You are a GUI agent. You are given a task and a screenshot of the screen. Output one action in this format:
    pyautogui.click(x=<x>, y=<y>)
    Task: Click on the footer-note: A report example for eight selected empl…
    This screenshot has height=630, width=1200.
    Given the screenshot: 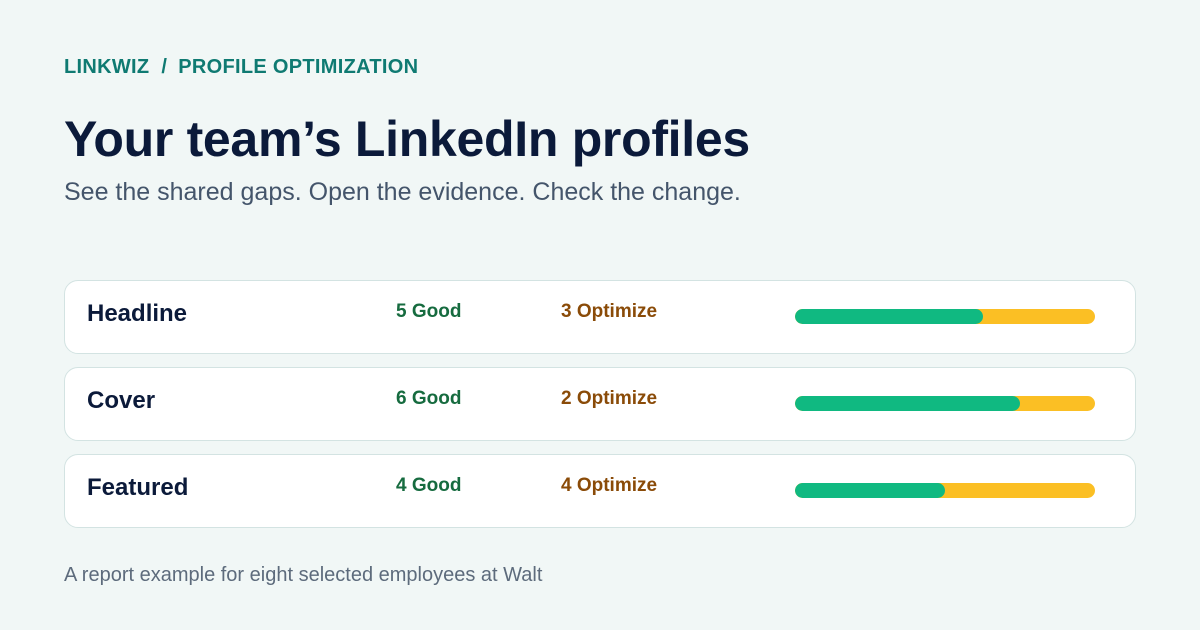 What is the action you would take?
    pyautogui.click(x=303, y=575)
    